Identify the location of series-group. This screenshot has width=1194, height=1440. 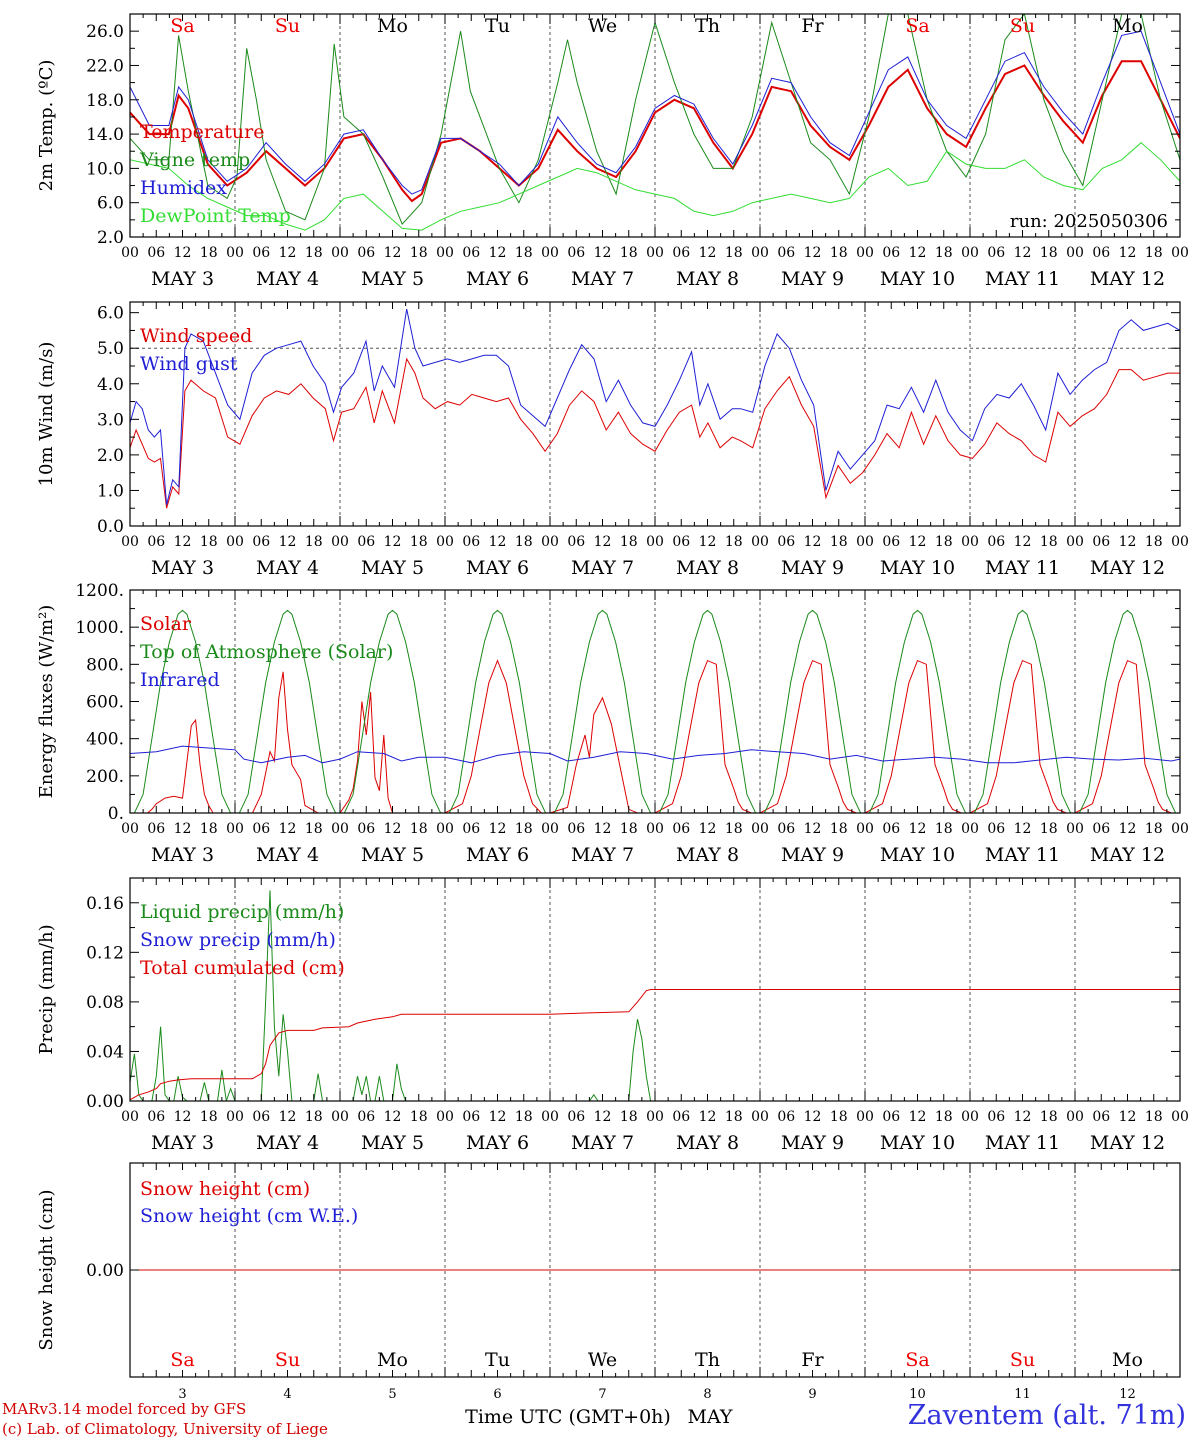
(655, 122).